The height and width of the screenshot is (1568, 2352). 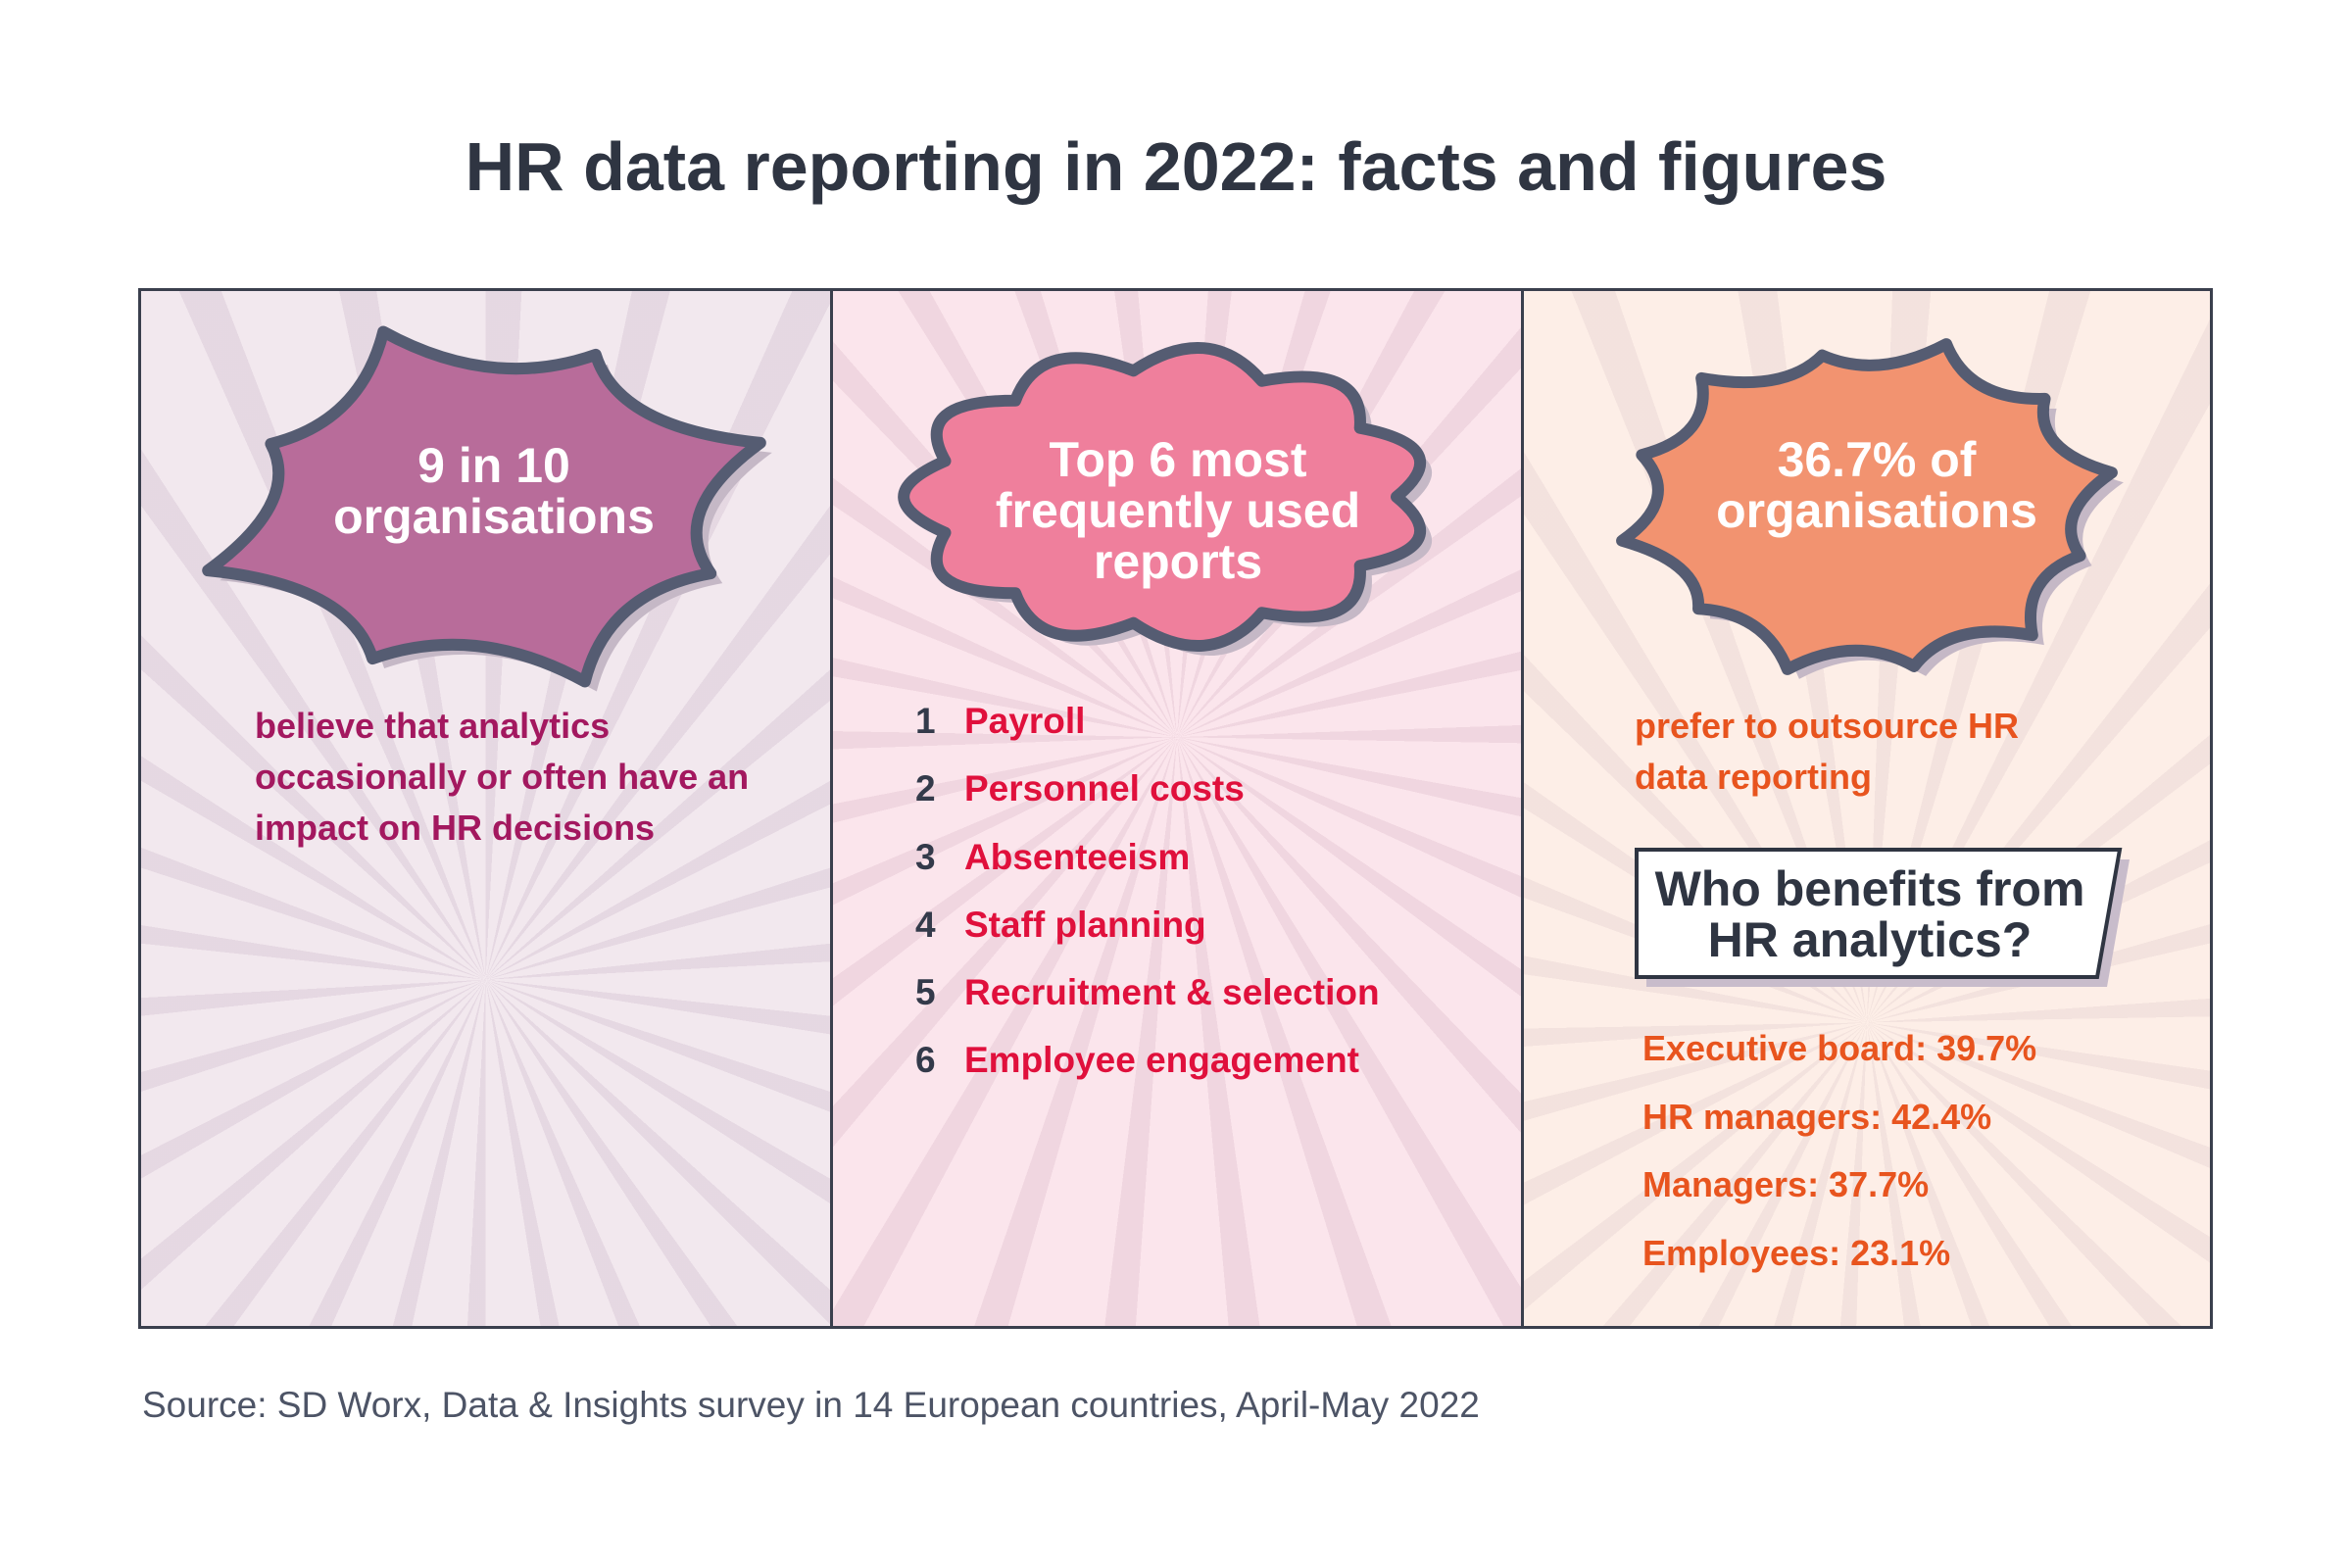 What do you see at coordinates (1877, 459) in the screenshot?
I see `right-headline-line1: 36.7% of` at bounding box center [1877, 459].